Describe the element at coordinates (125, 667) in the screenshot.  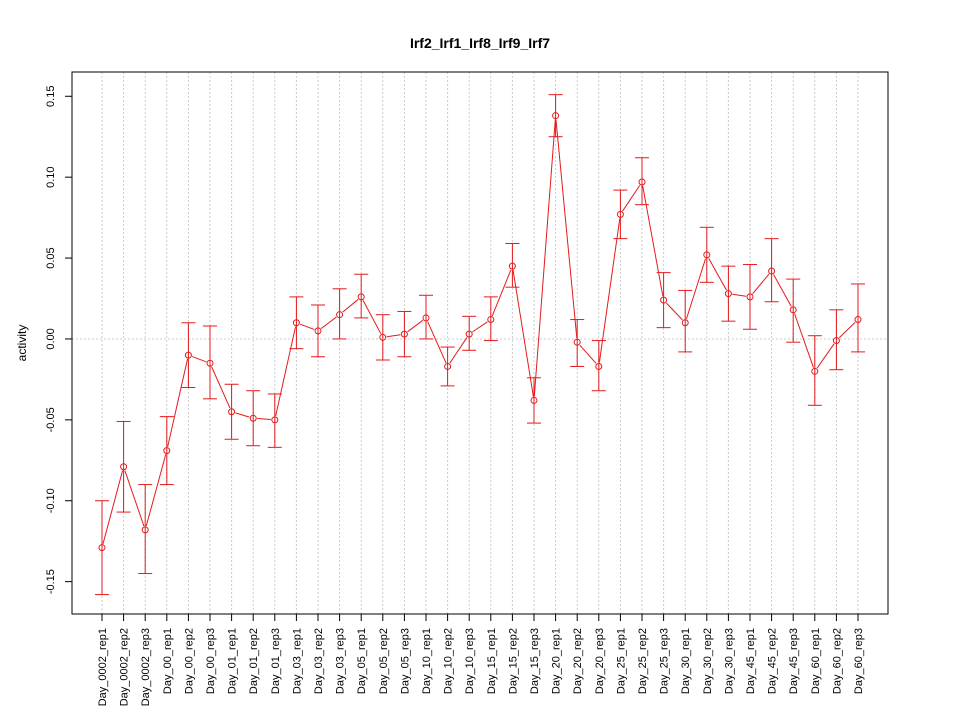
I see `x-tick-label: Day_0002_rep2` at that location.